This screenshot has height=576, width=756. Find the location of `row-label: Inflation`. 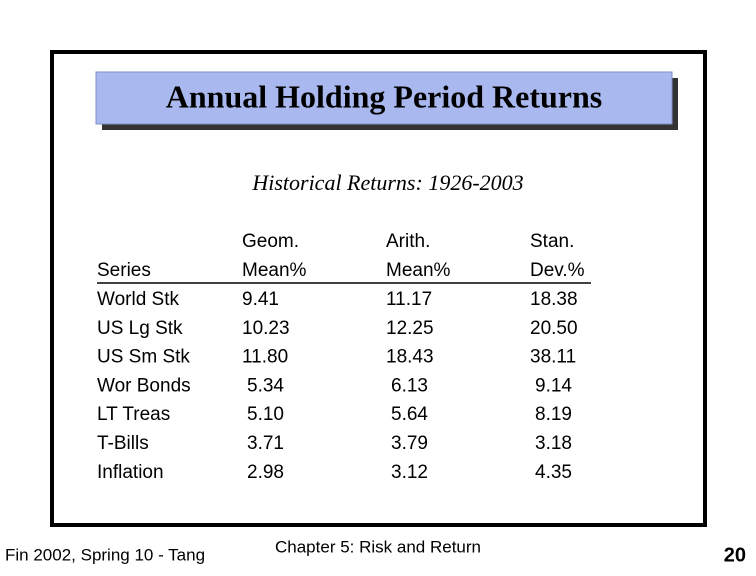

row-label: Inflation is located at coordinates (130, 472).